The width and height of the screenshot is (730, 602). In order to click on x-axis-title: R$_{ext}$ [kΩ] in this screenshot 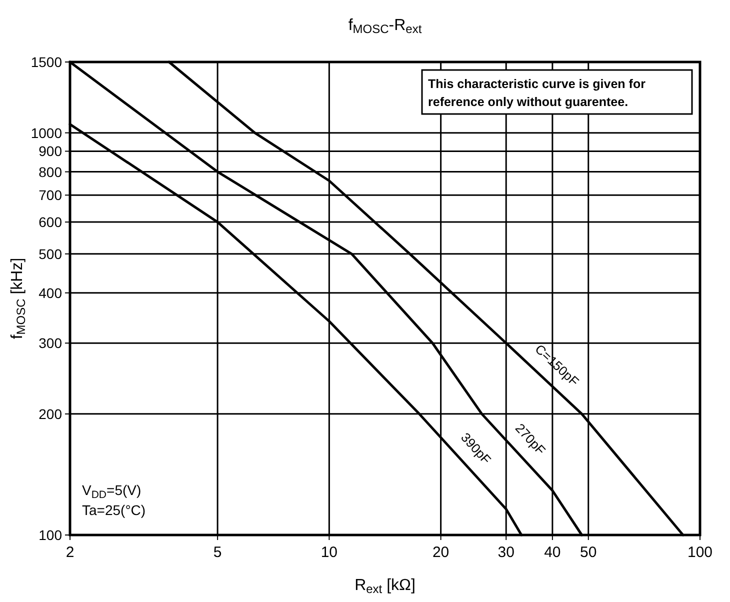, I will do `click(385, 586)`.